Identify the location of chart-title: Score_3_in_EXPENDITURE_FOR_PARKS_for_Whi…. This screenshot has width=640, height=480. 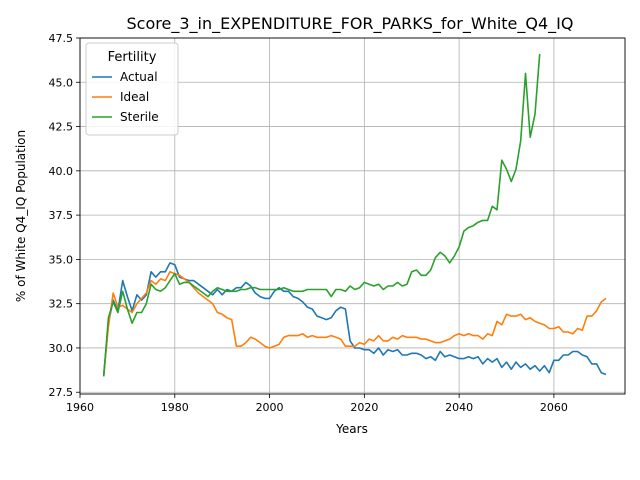
(350, 24).